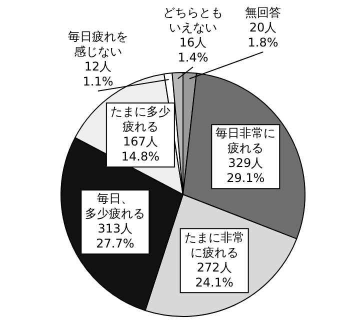 The image size is (356, 325). Describe the element at coordinates (246, 141) in the screenshot. I see `slice-label: 毎日非常に疲れる` at that location.